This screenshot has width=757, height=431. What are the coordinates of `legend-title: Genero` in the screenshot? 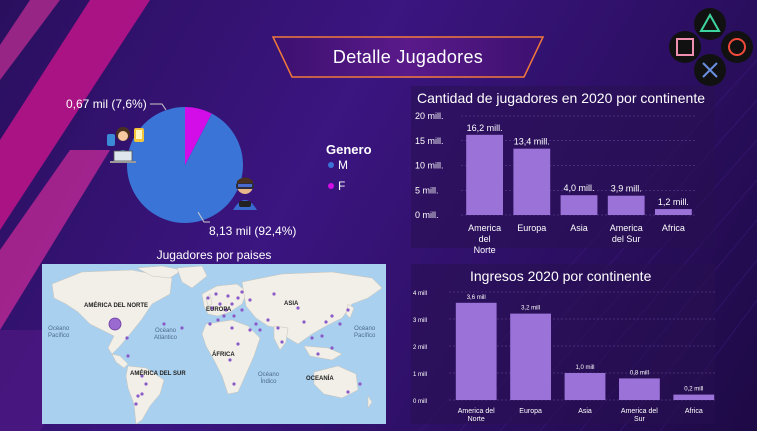 It's located at (349, 149).